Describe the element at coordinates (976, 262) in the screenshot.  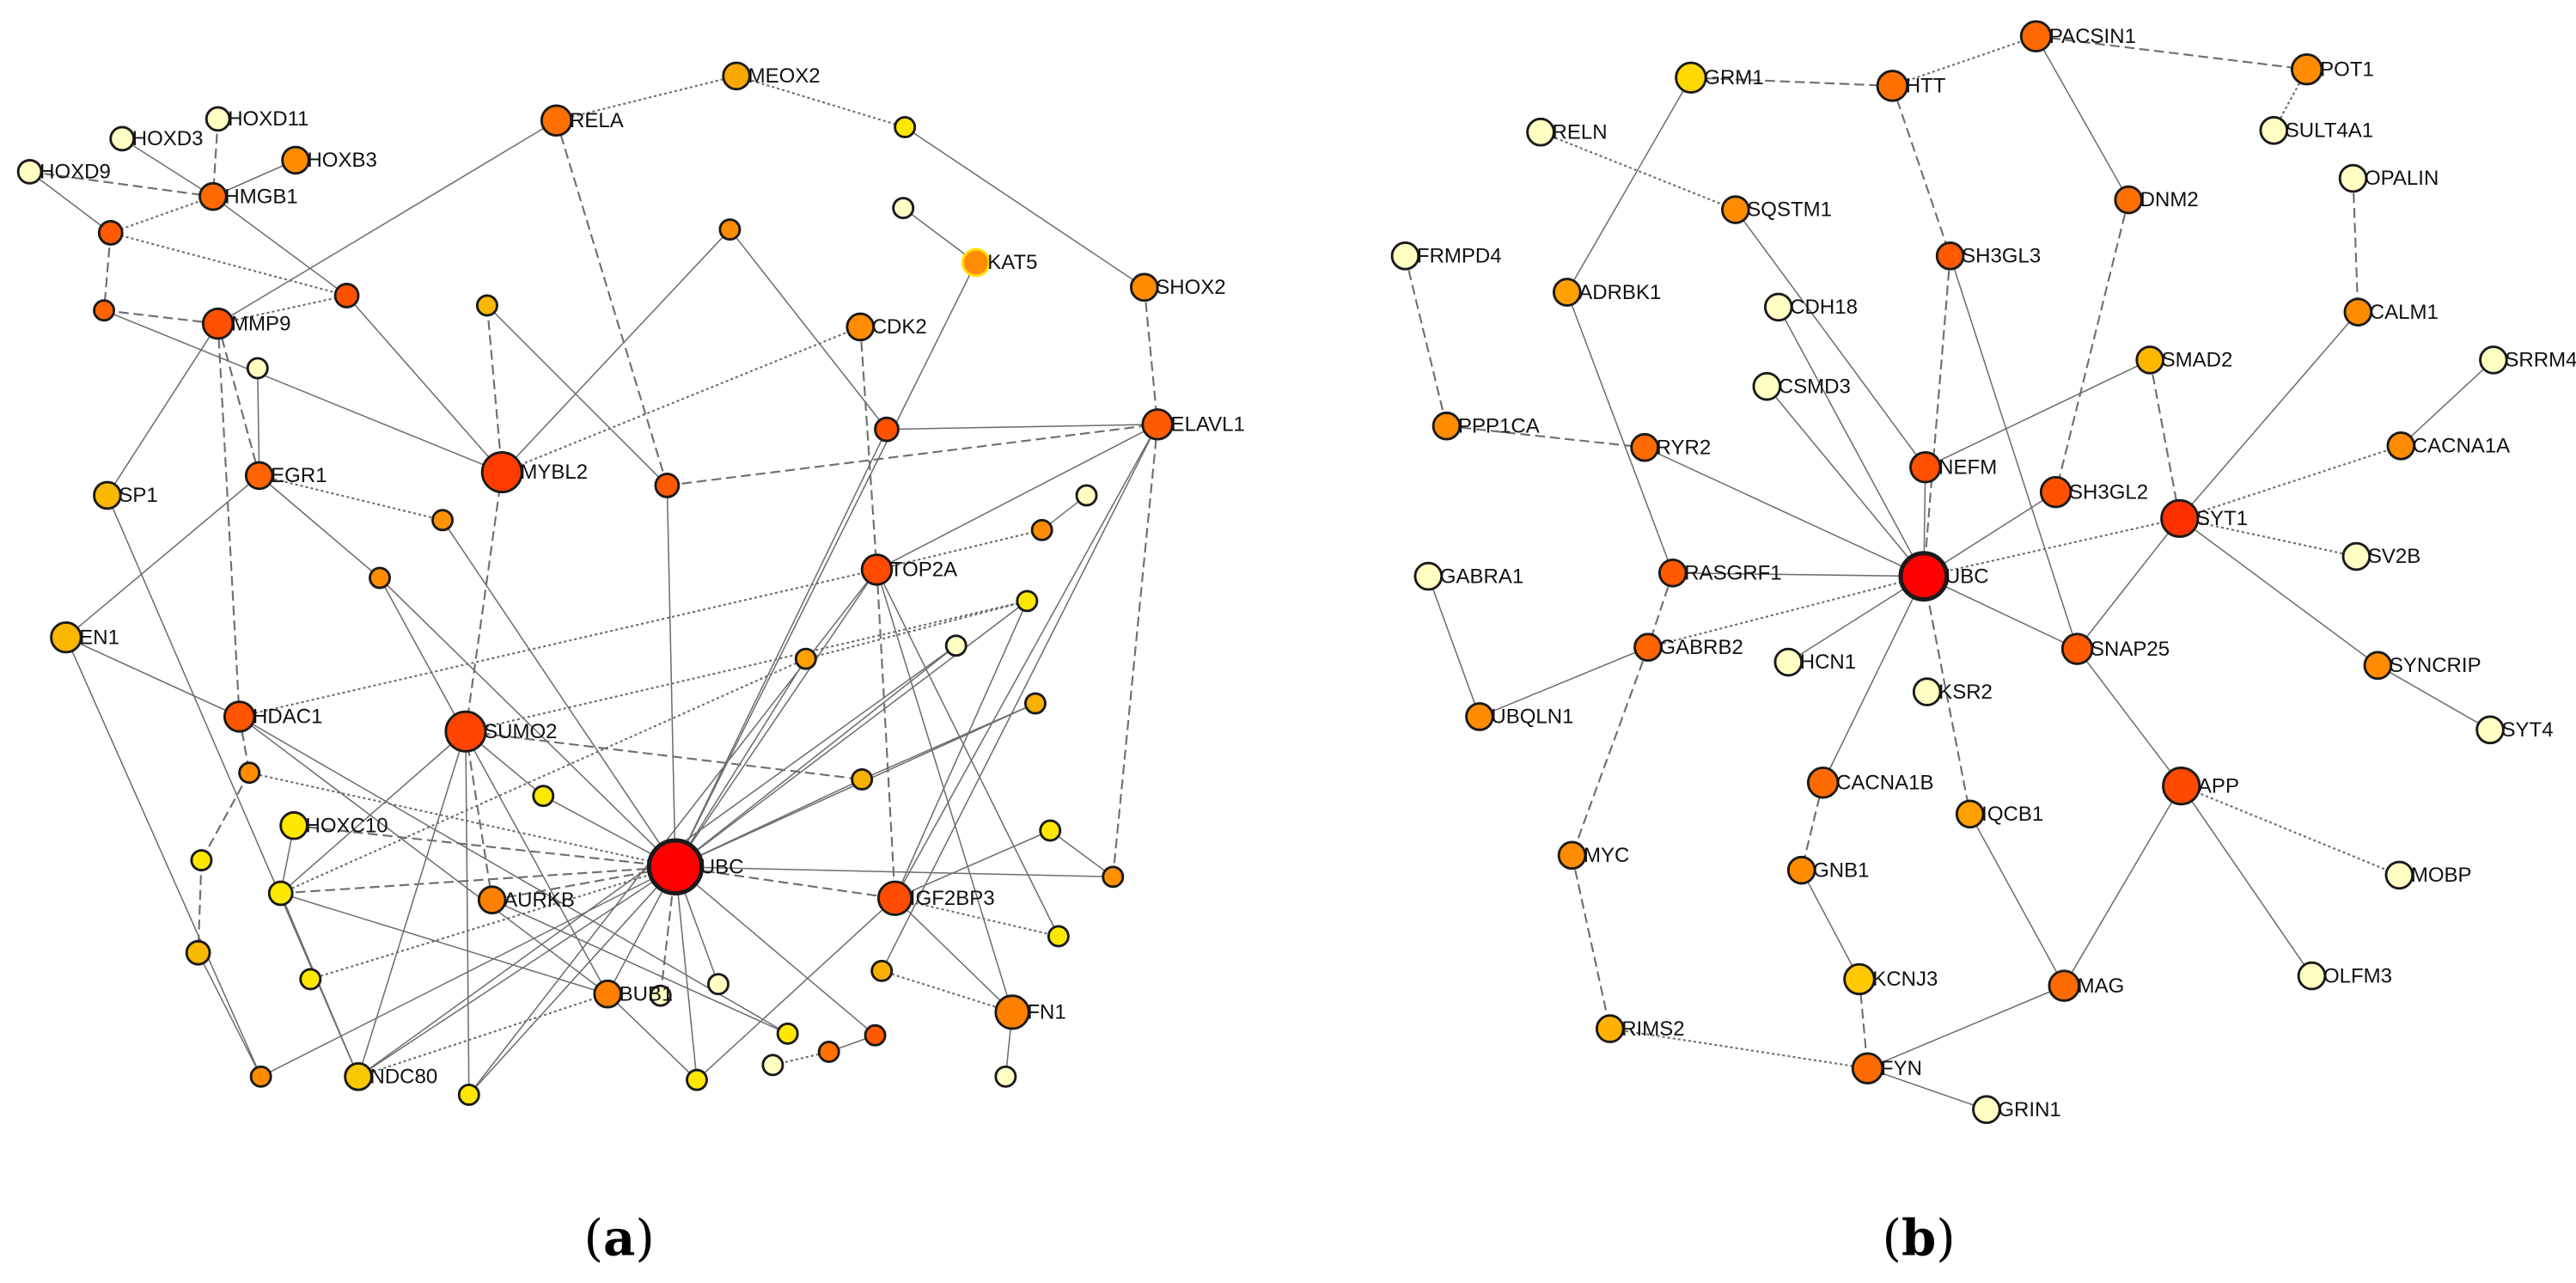
I see `gene-node-kat5` at that location.